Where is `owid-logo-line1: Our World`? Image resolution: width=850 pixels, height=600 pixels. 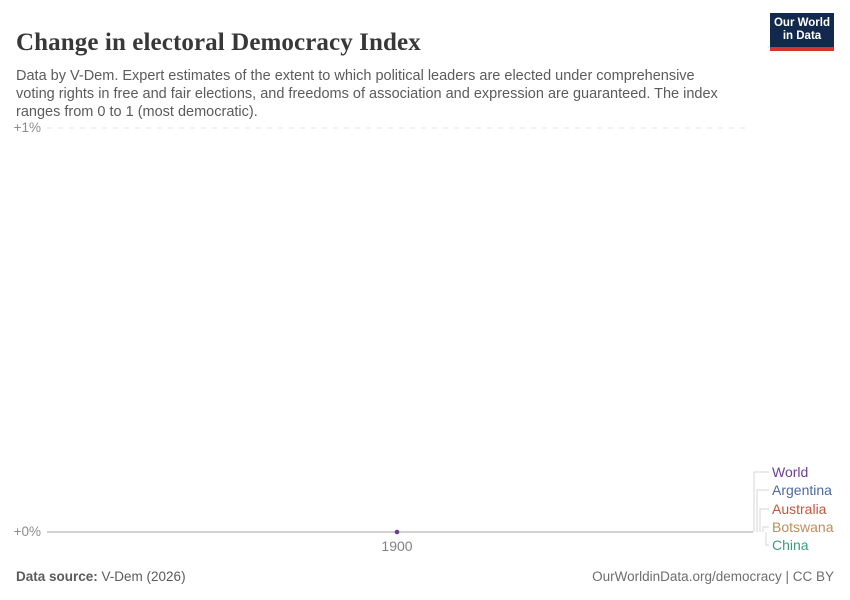
owid-logo-line1: Our World is located at coordinates (801, 23).